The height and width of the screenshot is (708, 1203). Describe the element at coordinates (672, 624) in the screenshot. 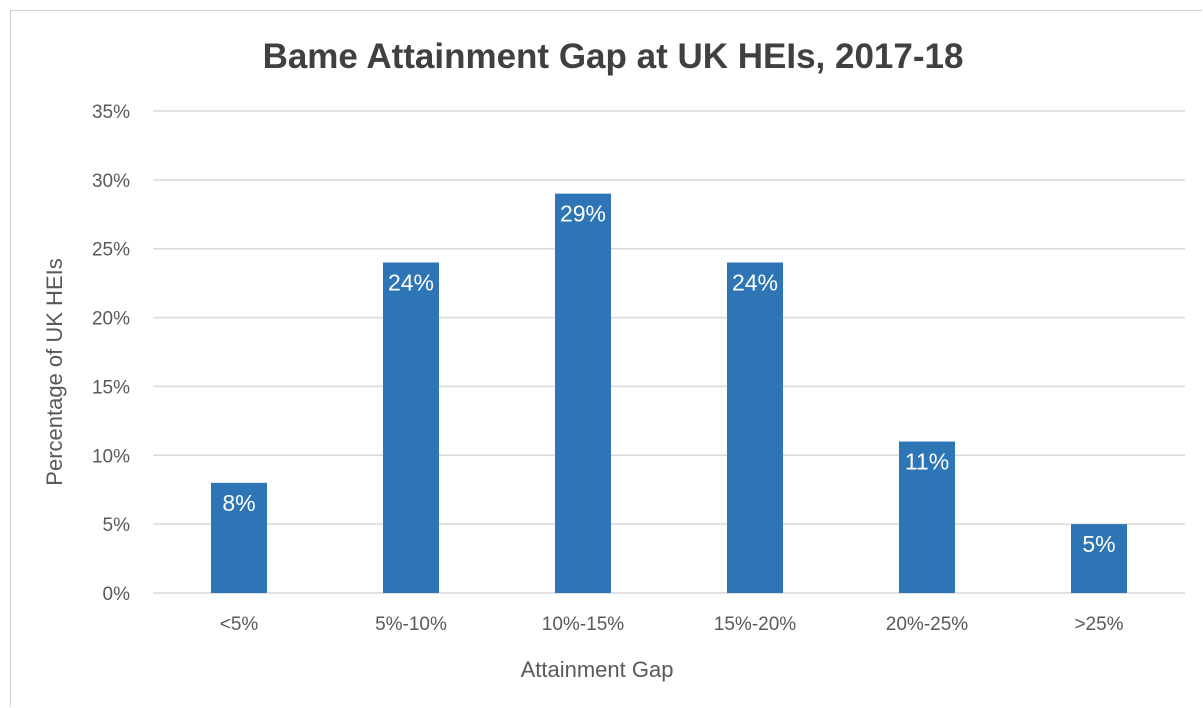

I see `x-axis-ticks: <5% 5%-10% 10%-15% 15%-20% 20%-25% >25%` at that location.